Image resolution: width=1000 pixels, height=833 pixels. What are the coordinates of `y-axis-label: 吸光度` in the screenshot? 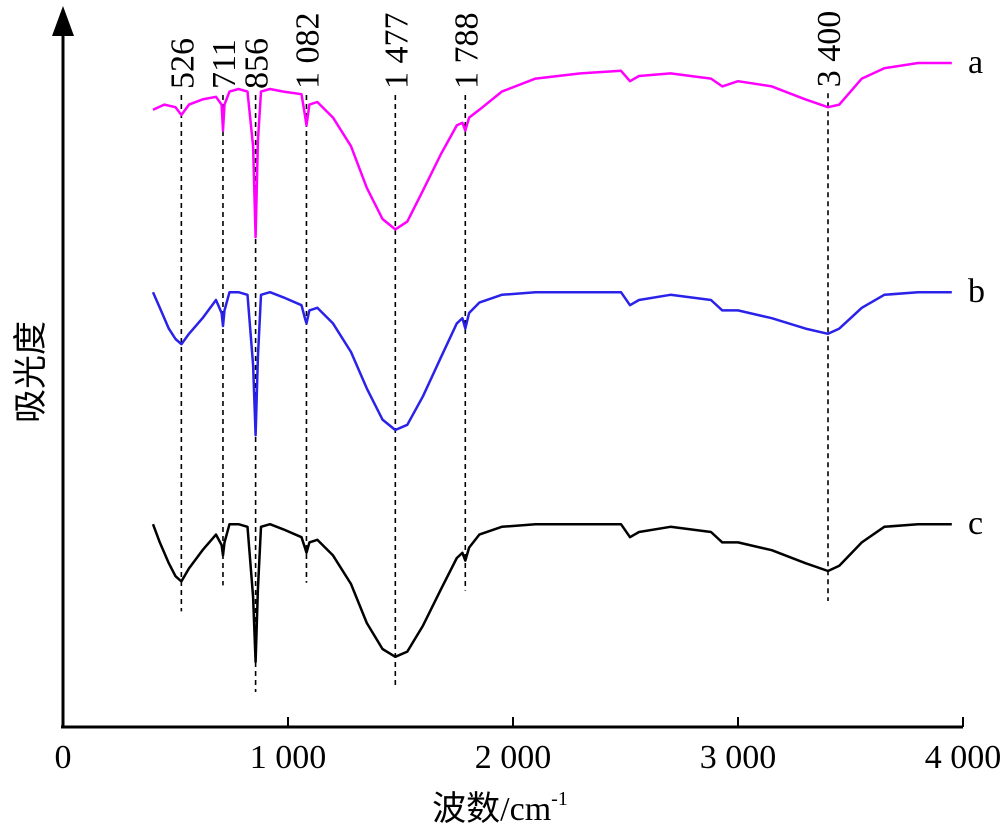 It's located at (31, 372).